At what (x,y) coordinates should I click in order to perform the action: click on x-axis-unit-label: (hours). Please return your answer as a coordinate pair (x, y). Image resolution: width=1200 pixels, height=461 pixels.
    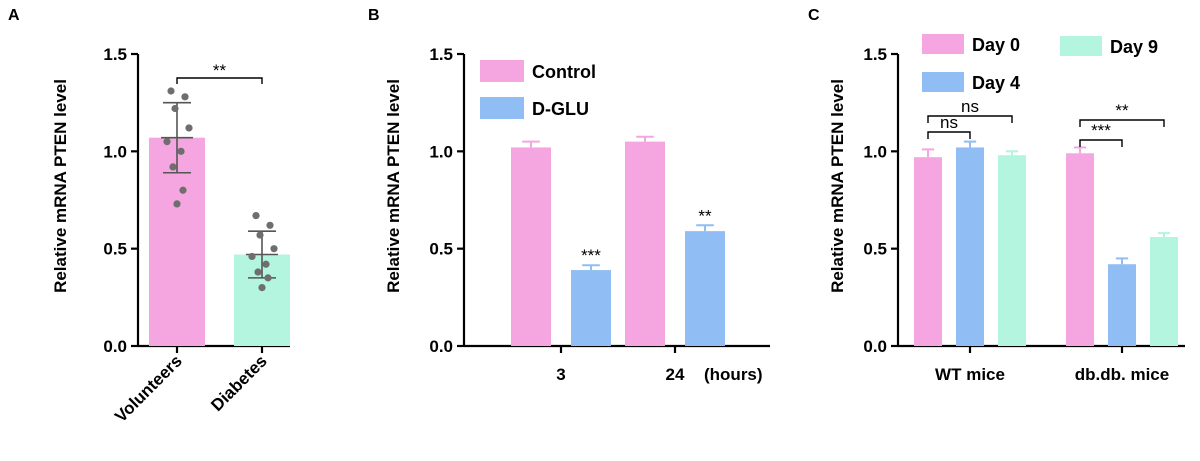
    Looking at the image, I should click on (733, 374).